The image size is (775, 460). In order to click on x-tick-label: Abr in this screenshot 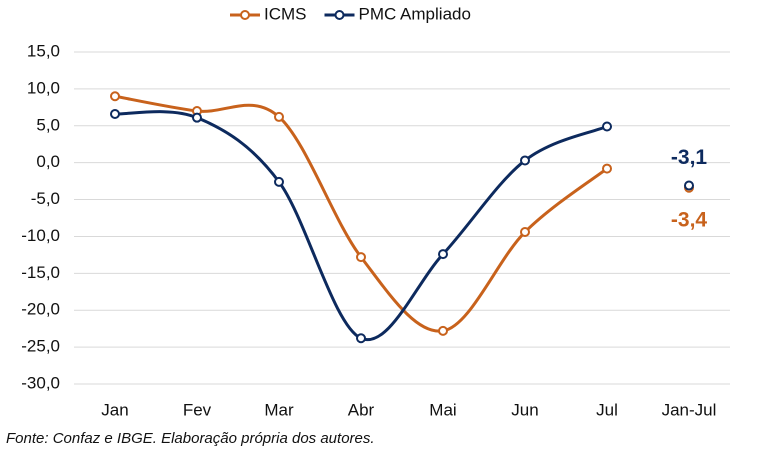, I will do `click(361, 409)`.